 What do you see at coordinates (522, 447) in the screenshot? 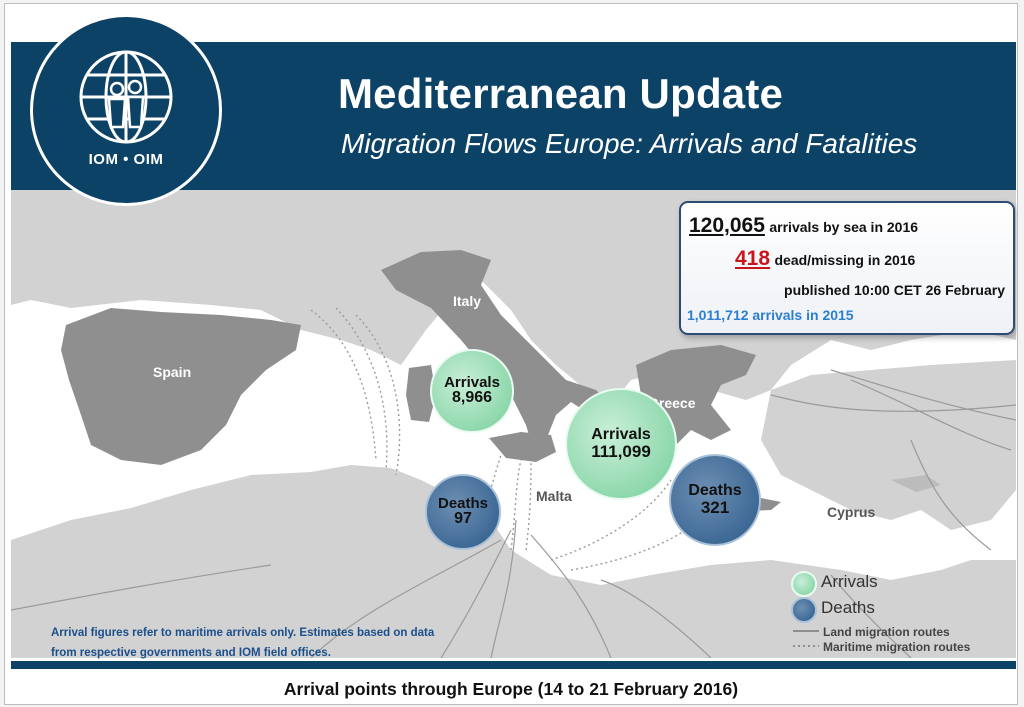
I see `sicily-shape` at bounding box center [522, 447].